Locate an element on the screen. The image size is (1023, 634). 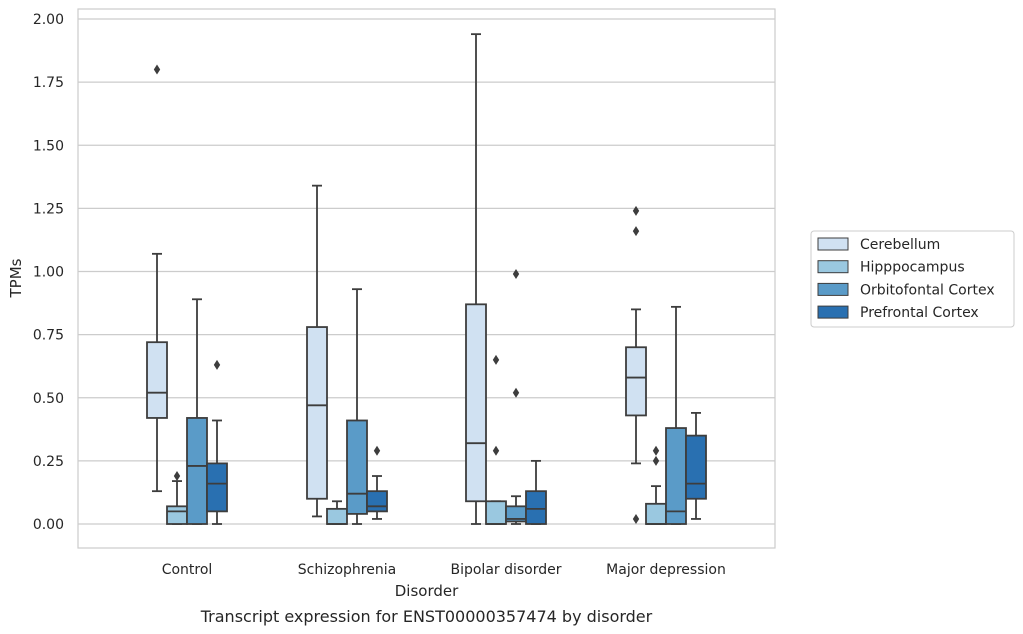
y-tick-label: 1.00 is located at coordinates (48, 273).